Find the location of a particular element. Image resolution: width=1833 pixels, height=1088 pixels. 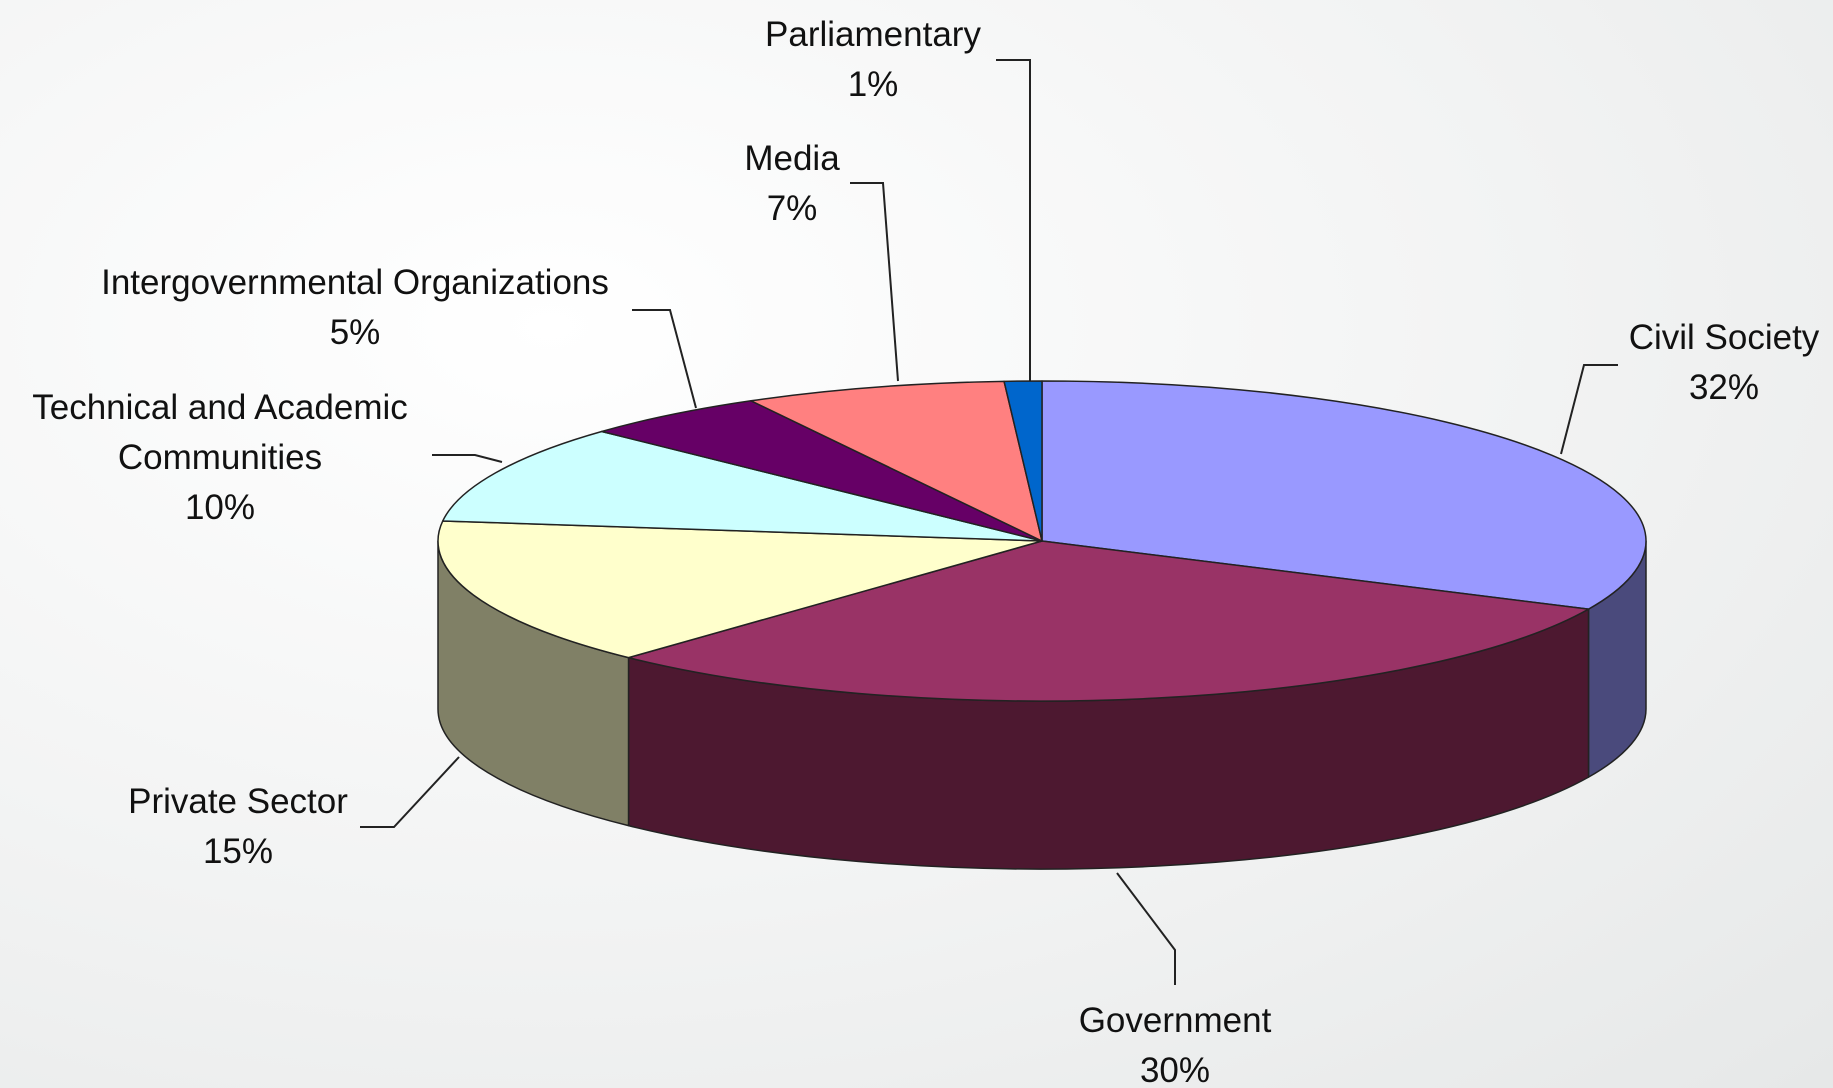

slice-name: Intergovernmental Organizations is located at coordinates (355, 282).